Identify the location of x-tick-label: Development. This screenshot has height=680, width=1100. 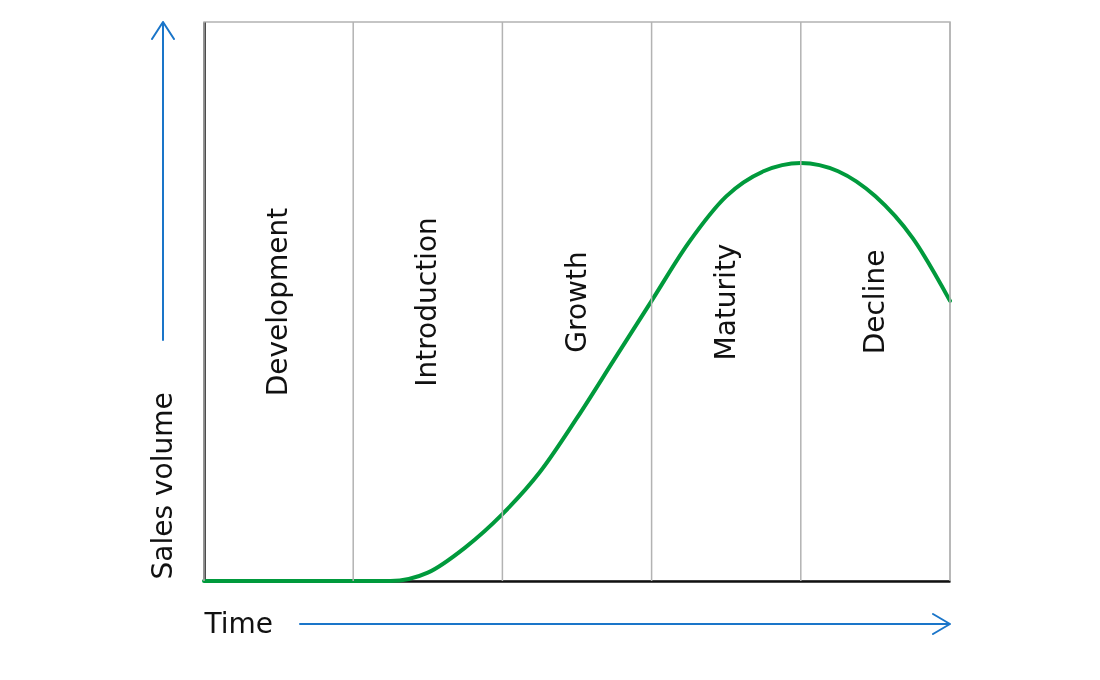
(278, 302).